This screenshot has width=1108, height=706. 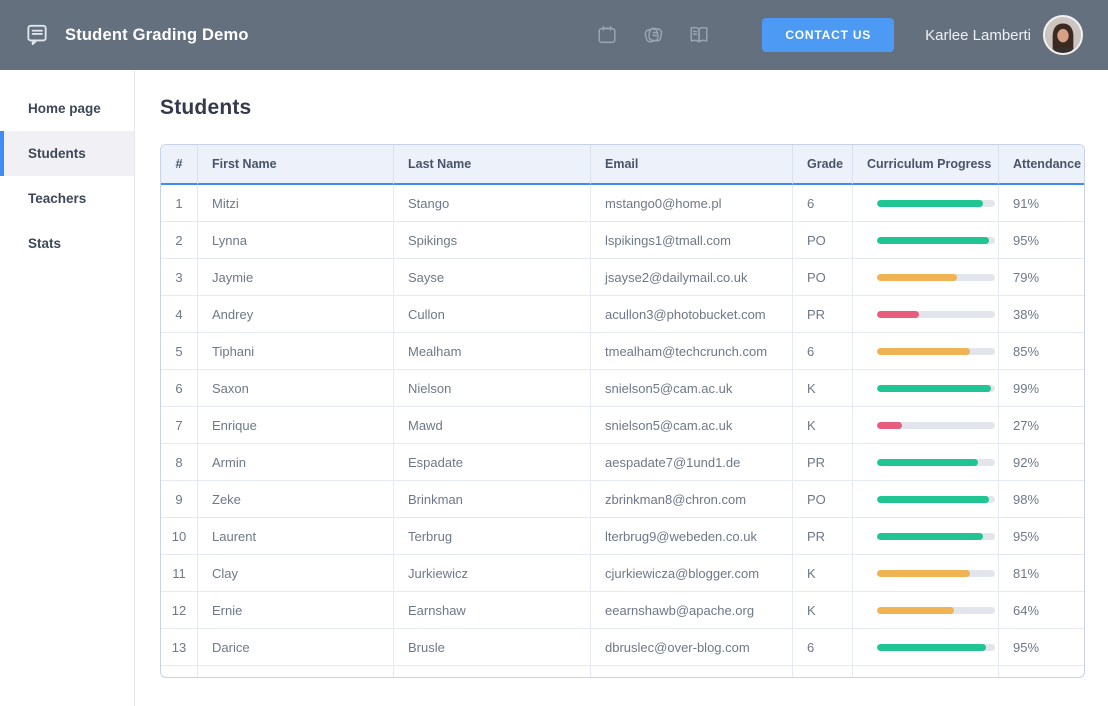 What do you see at coordinates (699, 35) in the screenshot?
I see `open-book-icon` at bounding box center [699, 35].